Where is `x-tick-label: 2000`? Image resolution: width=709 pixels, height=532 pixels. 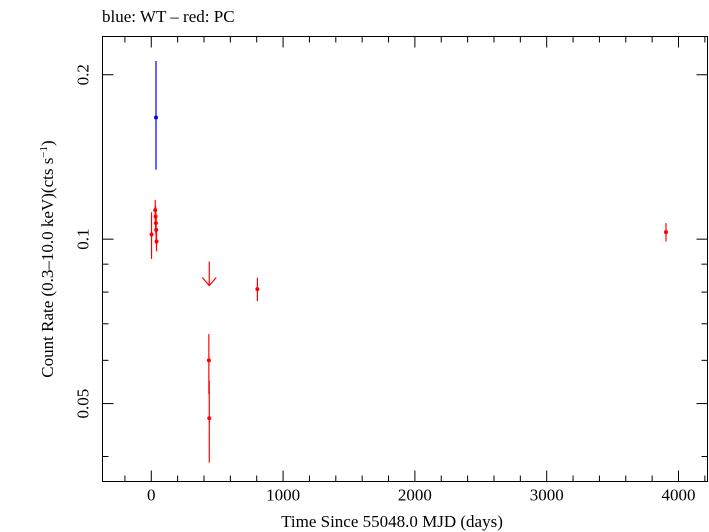 x-tick-label: 2000 is located at coordinates (415, 495).